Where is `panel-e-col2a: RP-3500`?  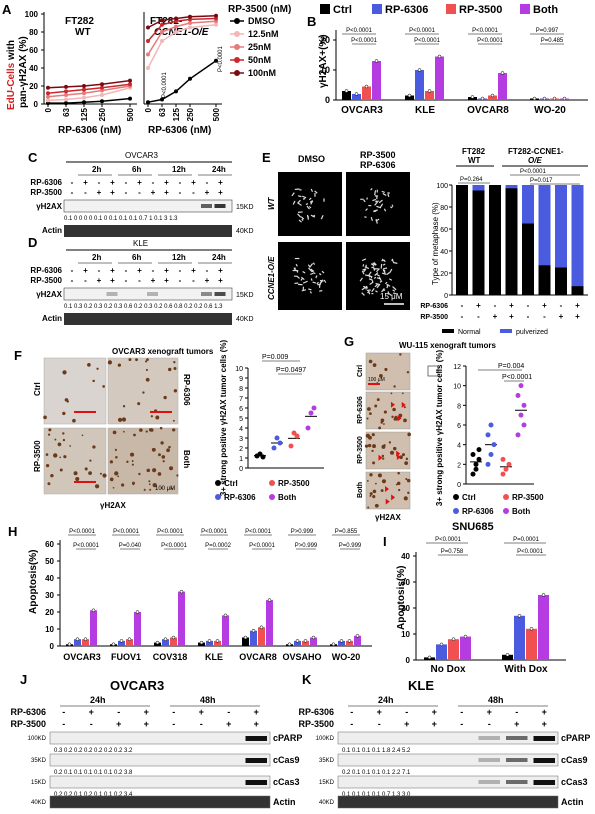 panel-e-col2a: RP-3500 is located at coordinates (378, 155).